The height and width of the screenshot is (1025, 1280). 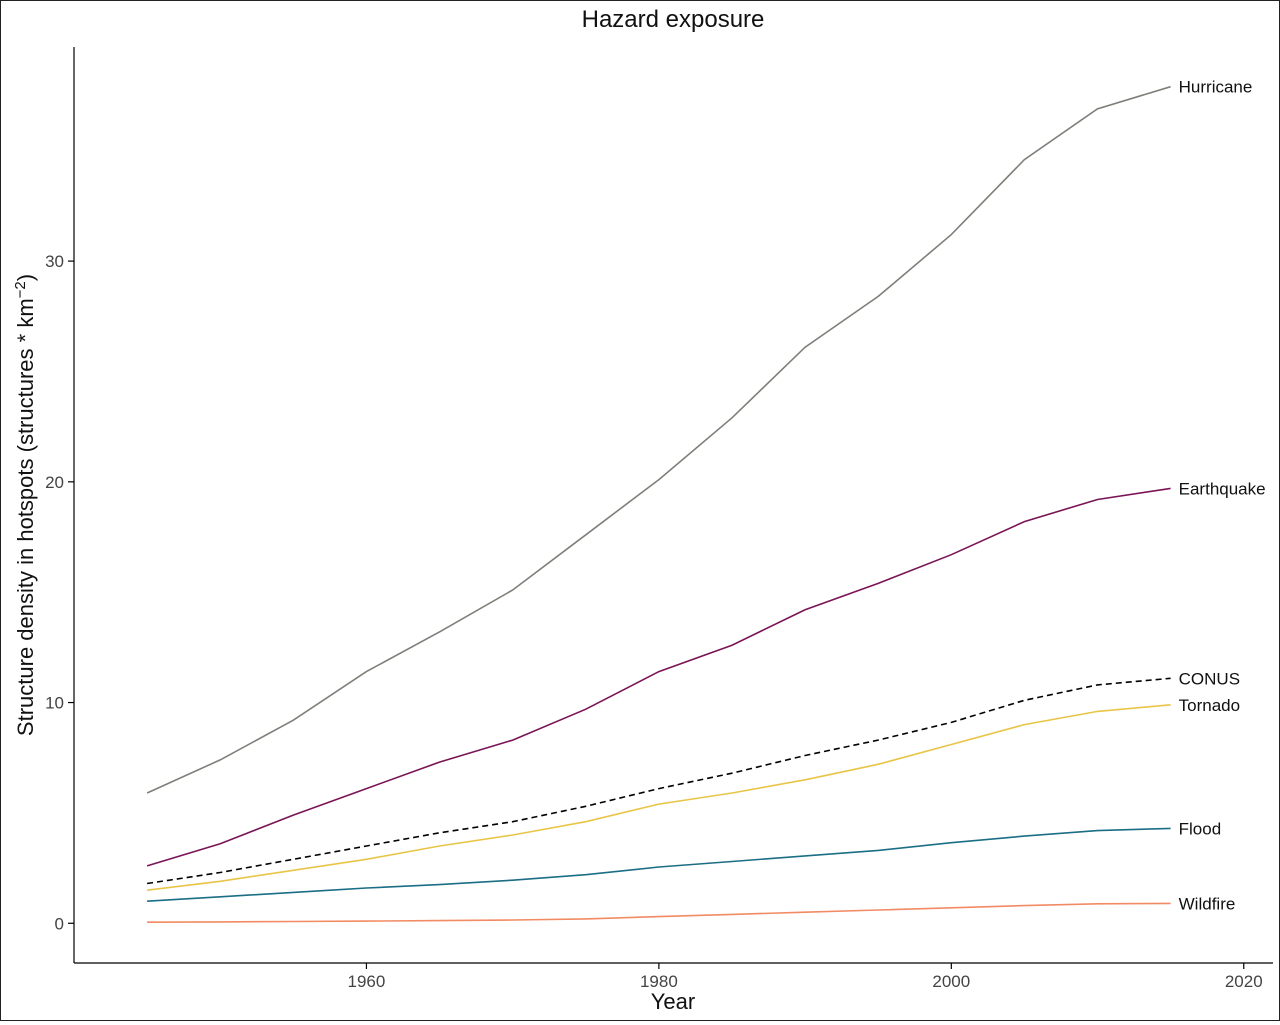 What do you see at coordinates (54, 261) in the screenshot?
I see `y-tick-label: 30` at bounding box center [54, 261].